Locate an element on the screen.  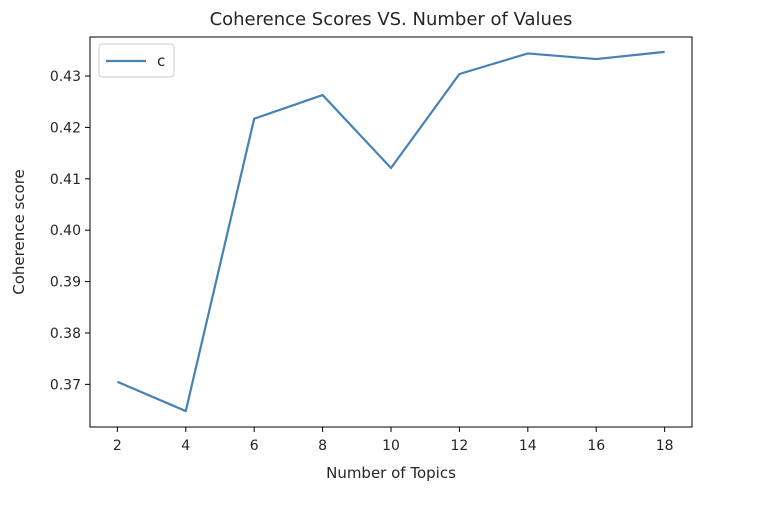
y-axis-ticks: 0.37 0.38 0.39 0.40 0.41 0.42 0.43 is located at coordinates (70, 231).